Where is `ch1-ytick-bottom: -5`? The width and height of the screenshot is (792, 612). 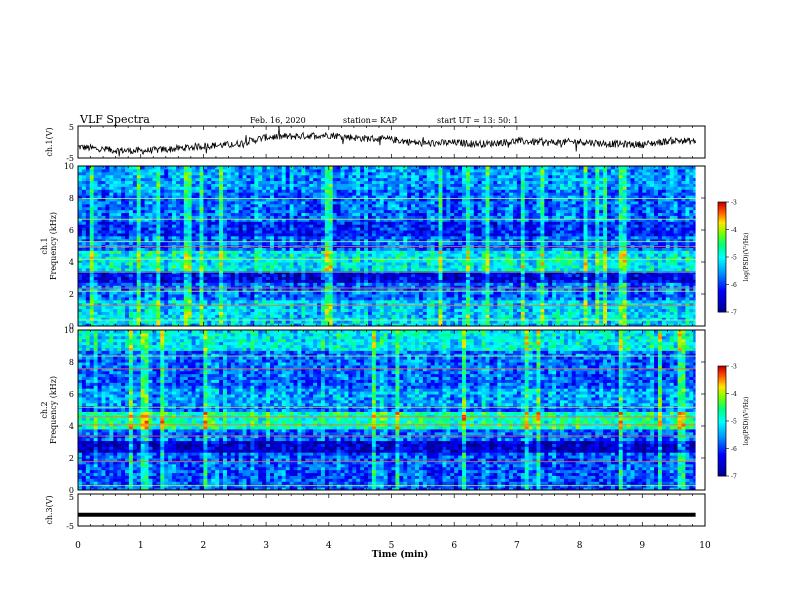
ch1-ytick-bottom: -5 is located at coordinates (70, 158).